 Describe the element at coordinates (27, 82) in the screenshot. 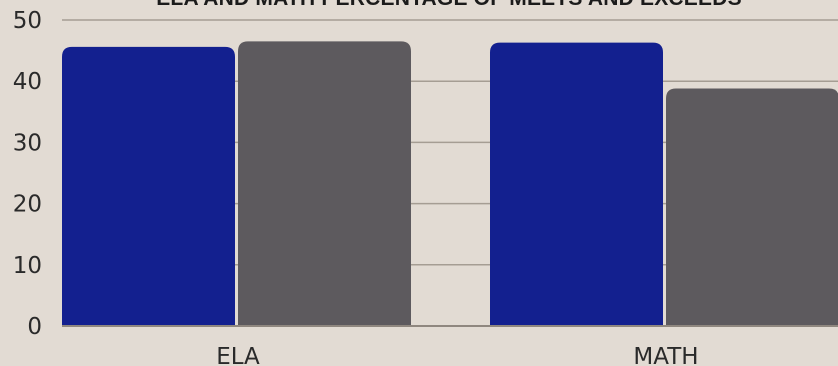

I see `y-tick-label: 40` at that location.